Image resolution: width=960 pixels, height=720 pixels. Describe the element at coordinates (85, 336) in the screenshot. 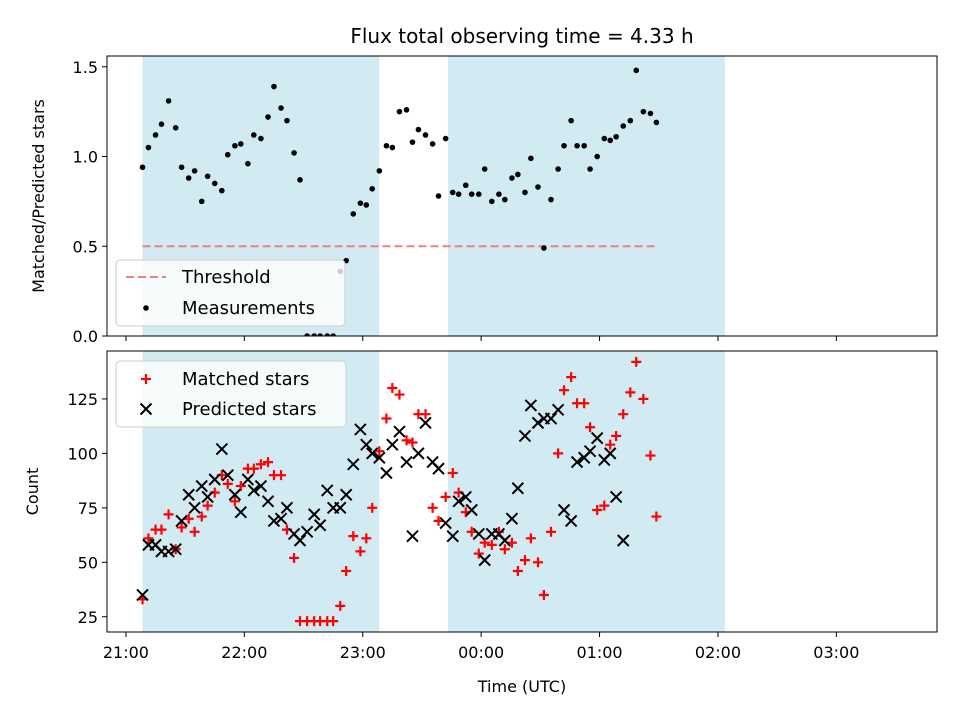

I see `y-tick-label: 0.0` at that location.